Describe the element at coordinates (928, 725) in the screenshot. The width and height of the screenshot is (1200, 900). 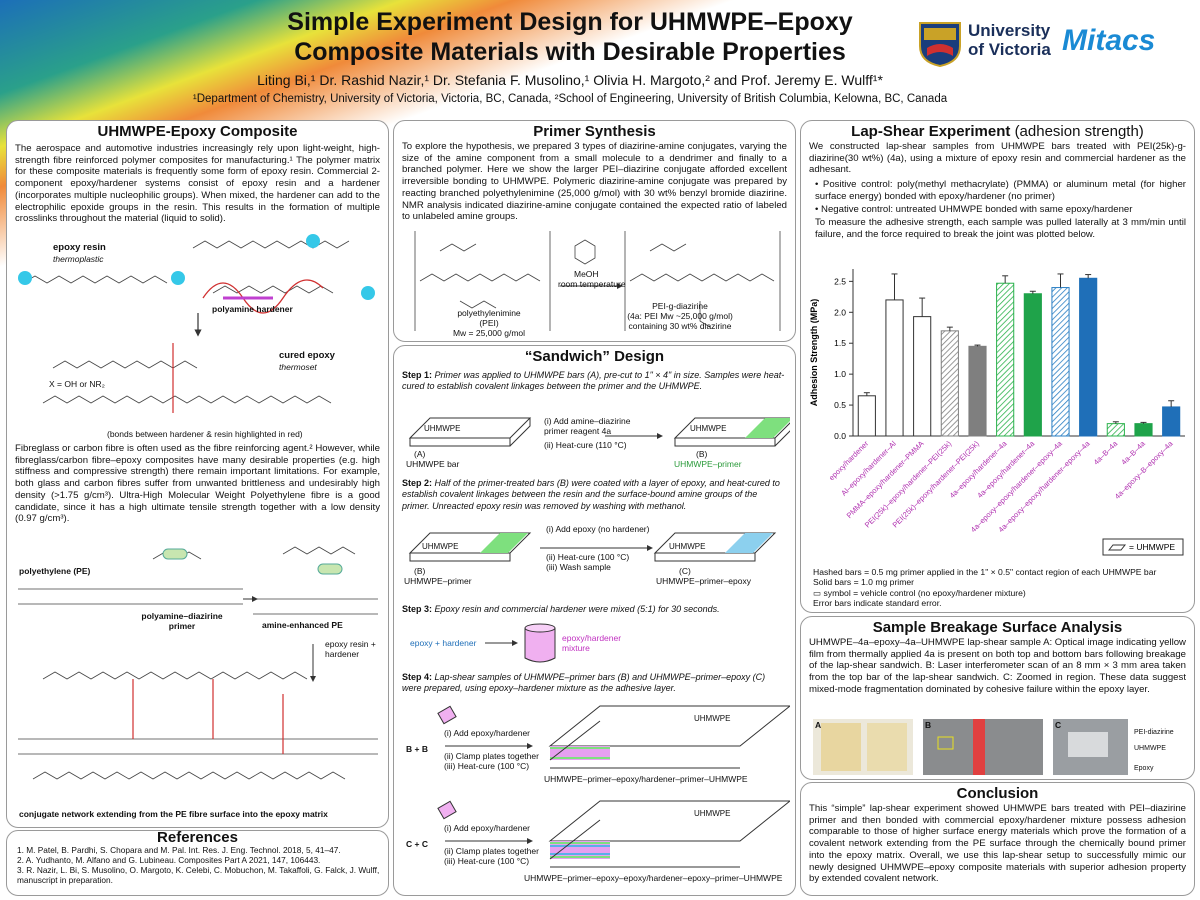
I see `panel-label: B` at that location.